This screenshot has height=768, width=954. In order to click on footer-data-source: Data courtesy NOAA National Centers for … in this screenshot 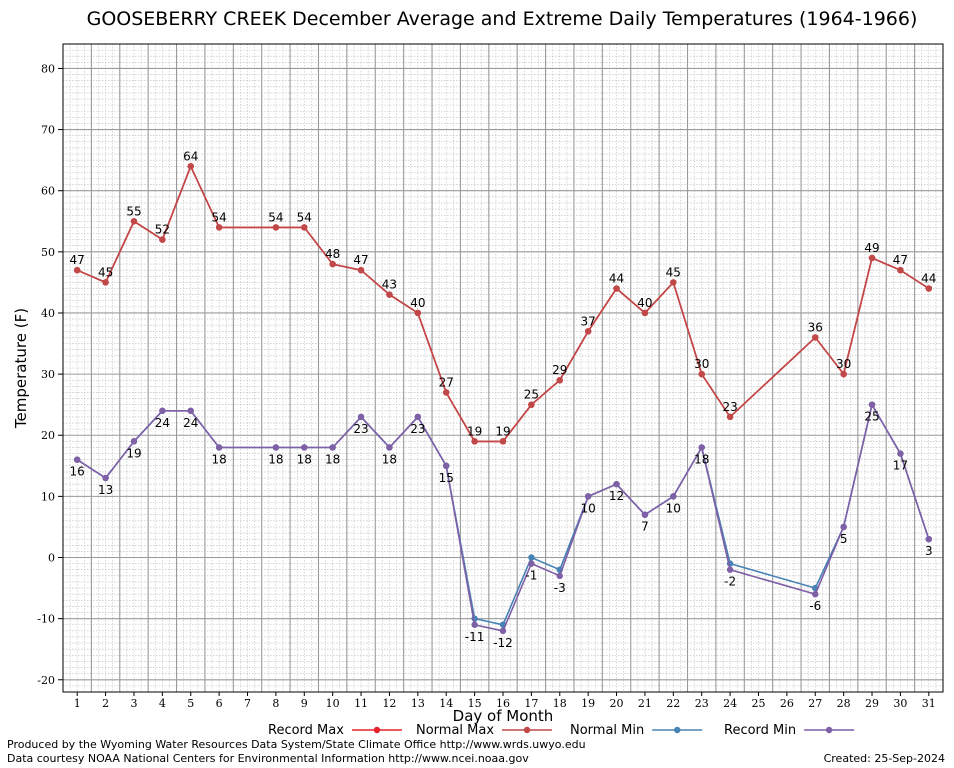, I will do `click(268, 758)`.